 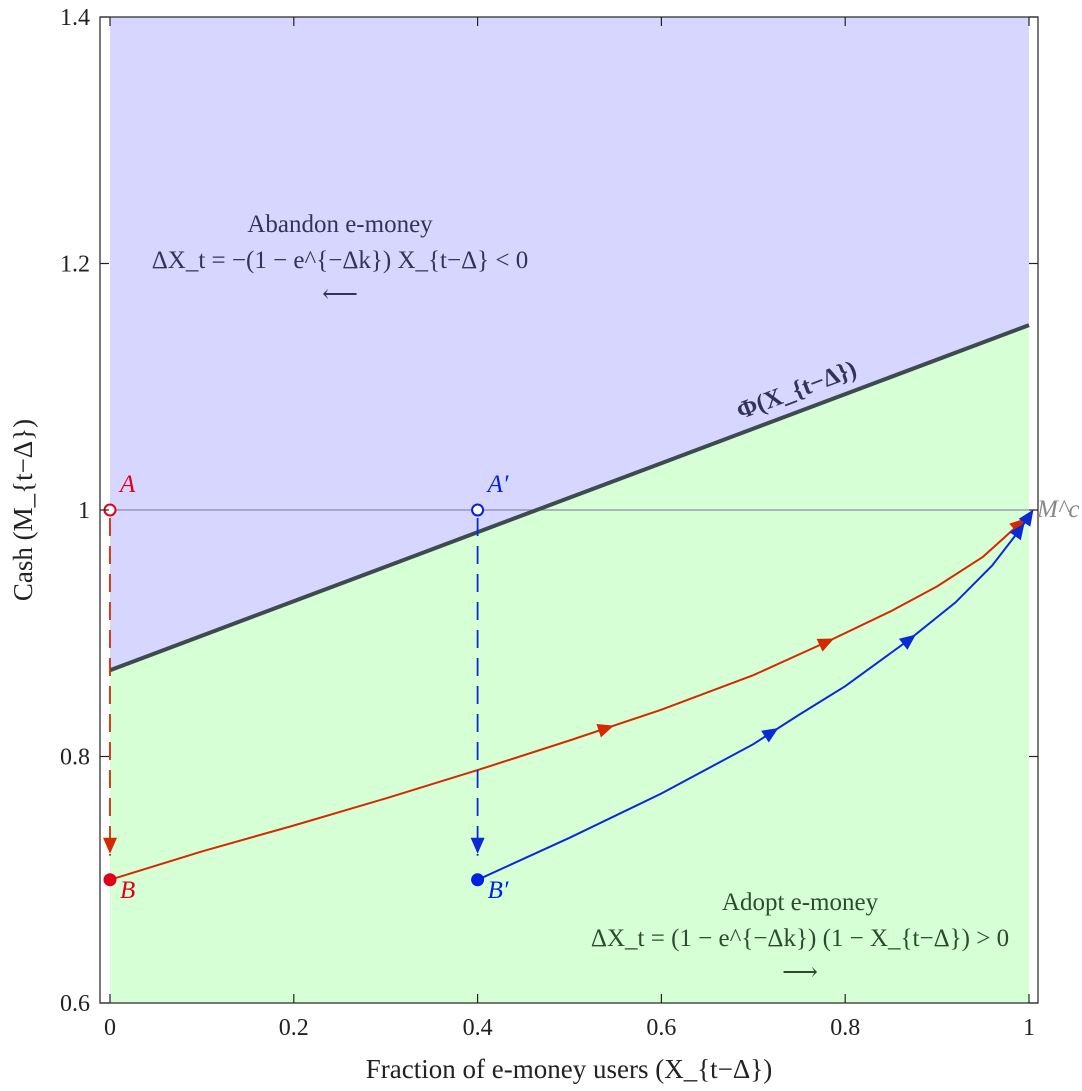 What do you see at coordinates (75, 1004) in the screenshot?
I see `y-tick-label: 0.6` at bounding box center [75, 1004].